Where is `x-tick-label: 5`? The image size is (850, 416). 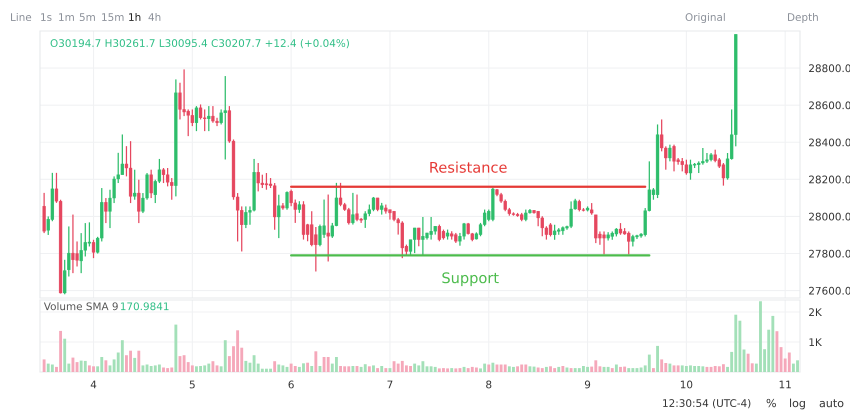
x-tick-label: 5 is located at coordinates (192, 384).